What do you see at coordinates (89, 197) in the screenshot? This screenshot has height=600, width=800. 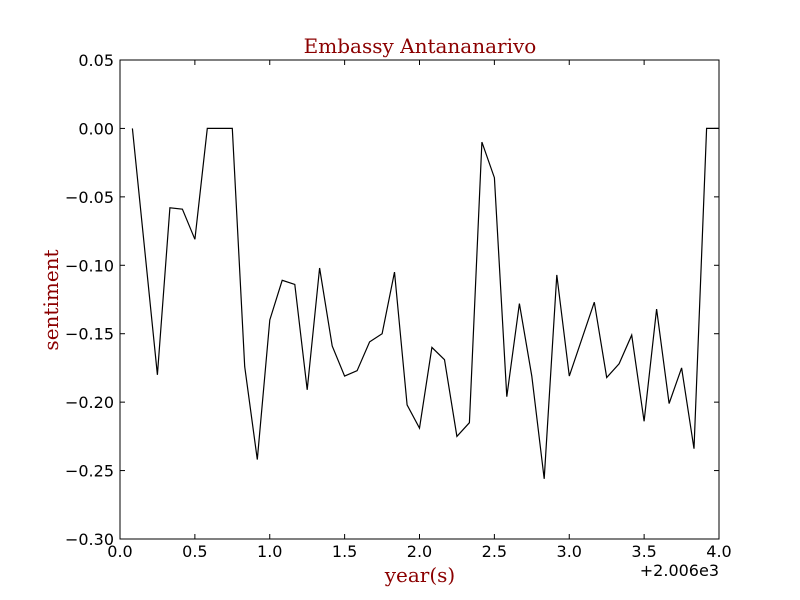 I see `y-tick-label: −0.05` at bounding box center [89, 197].